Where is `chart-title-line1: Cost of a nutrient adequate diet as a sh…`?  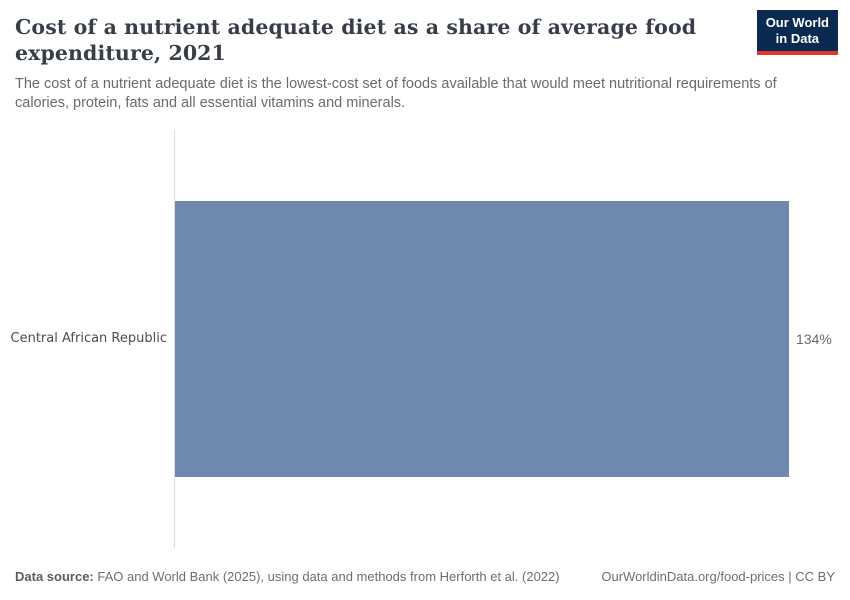
chart-title-line1: Cost of a nutrient adequate diet as a sh… is located at coordinates (356, 27).